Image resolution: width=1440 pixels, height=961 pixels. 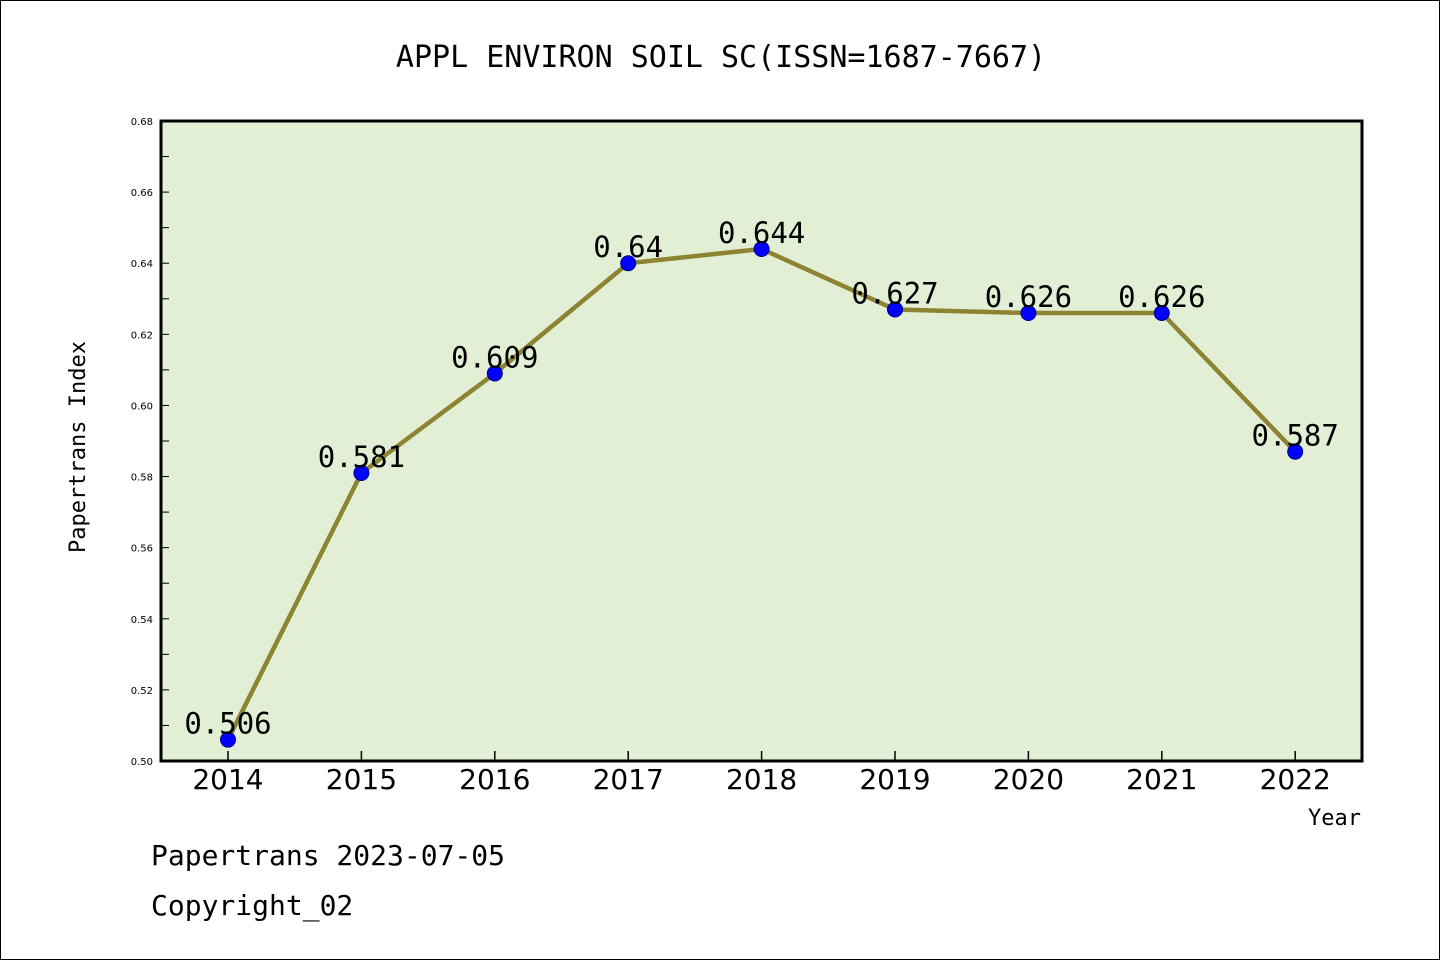 What do you see at coordinates (1161, 779) in the screenshot?
I see `x-tick-label: 2021` at bounding box center [1161, 779].